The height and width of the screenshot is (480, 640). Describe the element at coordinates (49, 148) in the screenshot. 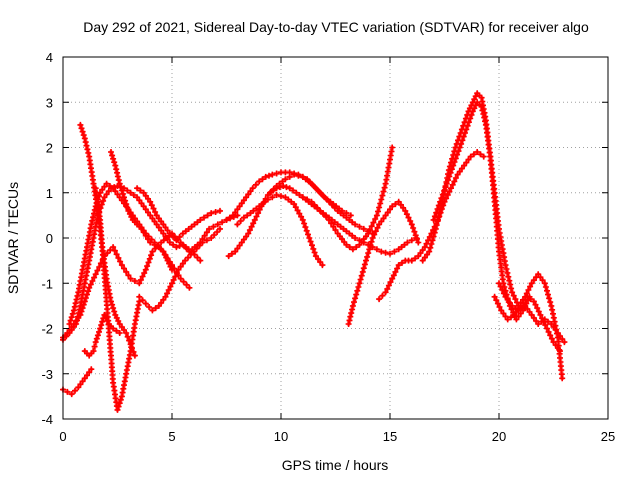

I see `y-tick-label: 2` at that location.